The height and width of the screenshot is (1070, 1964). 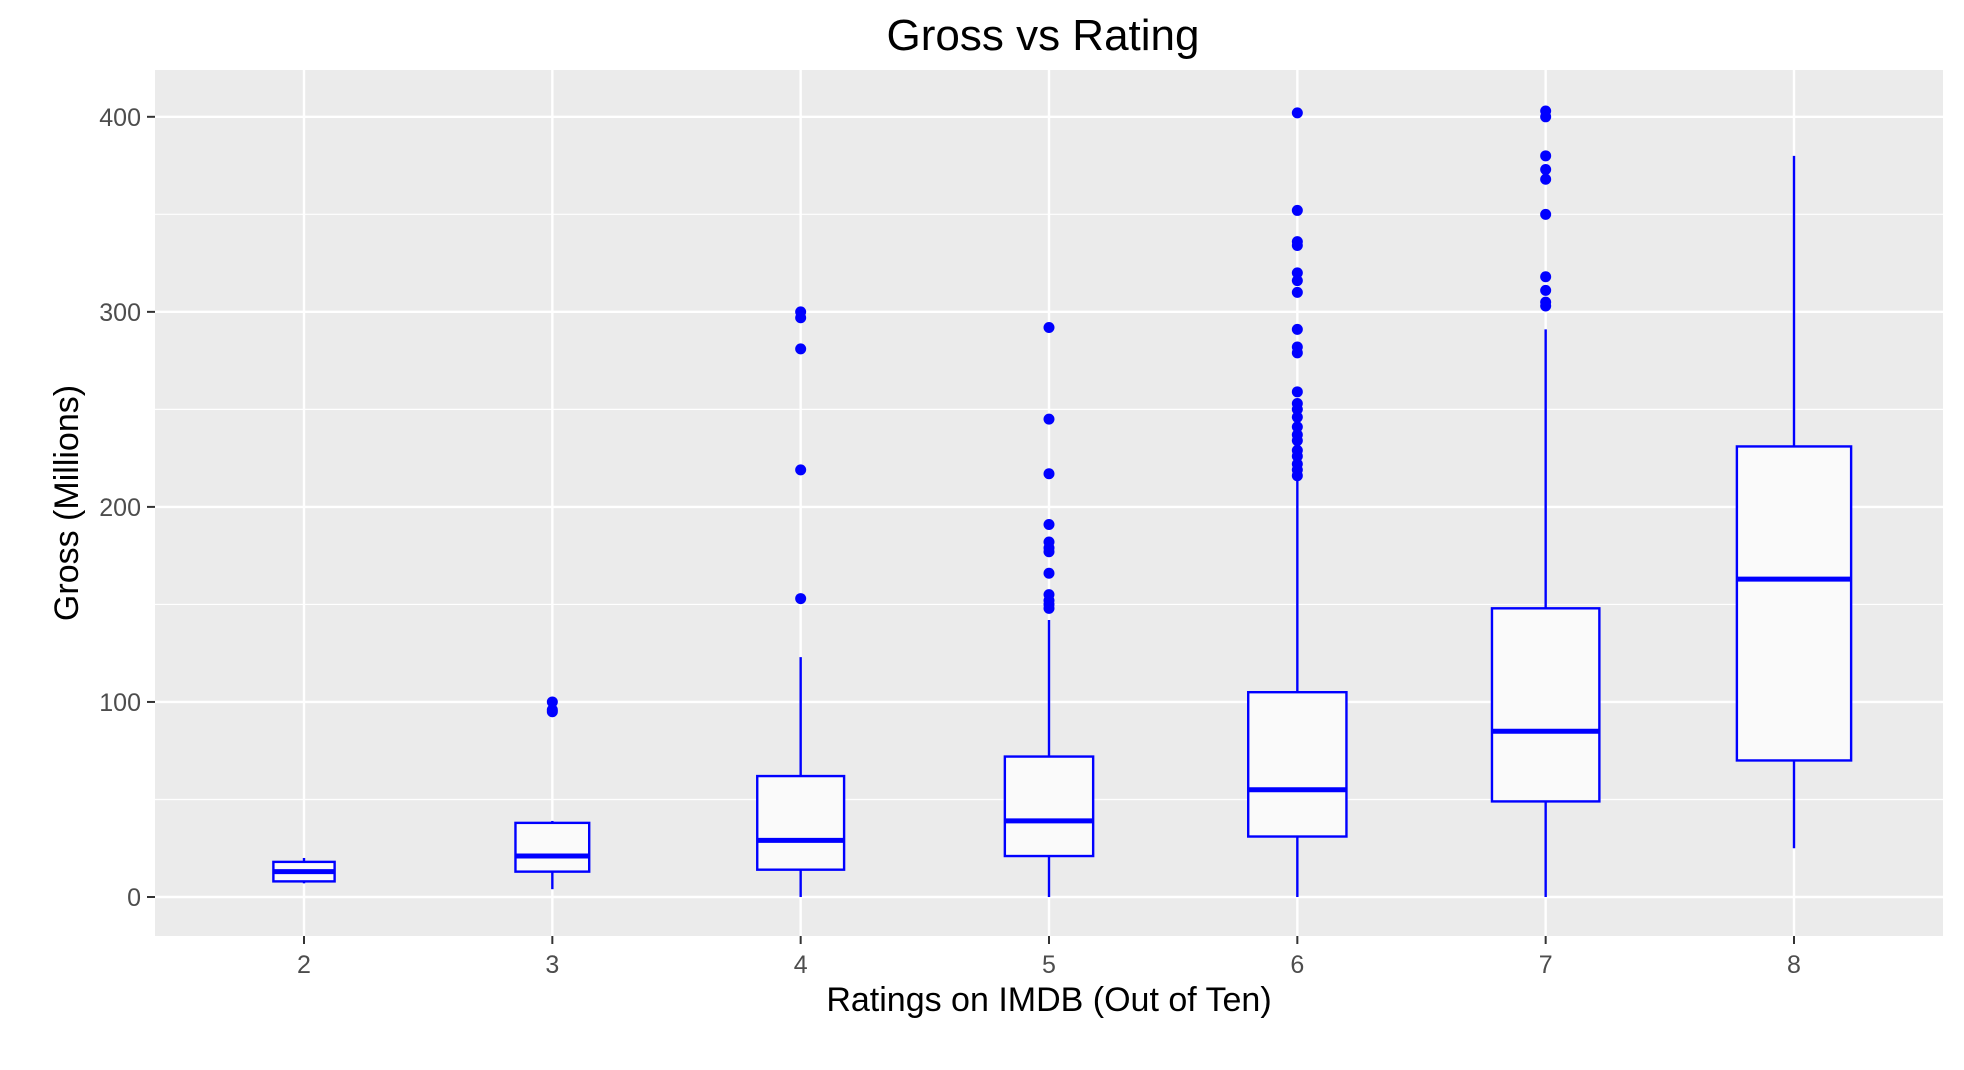 I want to click on x-tick-label: 8, so click(x=1794, y=965).